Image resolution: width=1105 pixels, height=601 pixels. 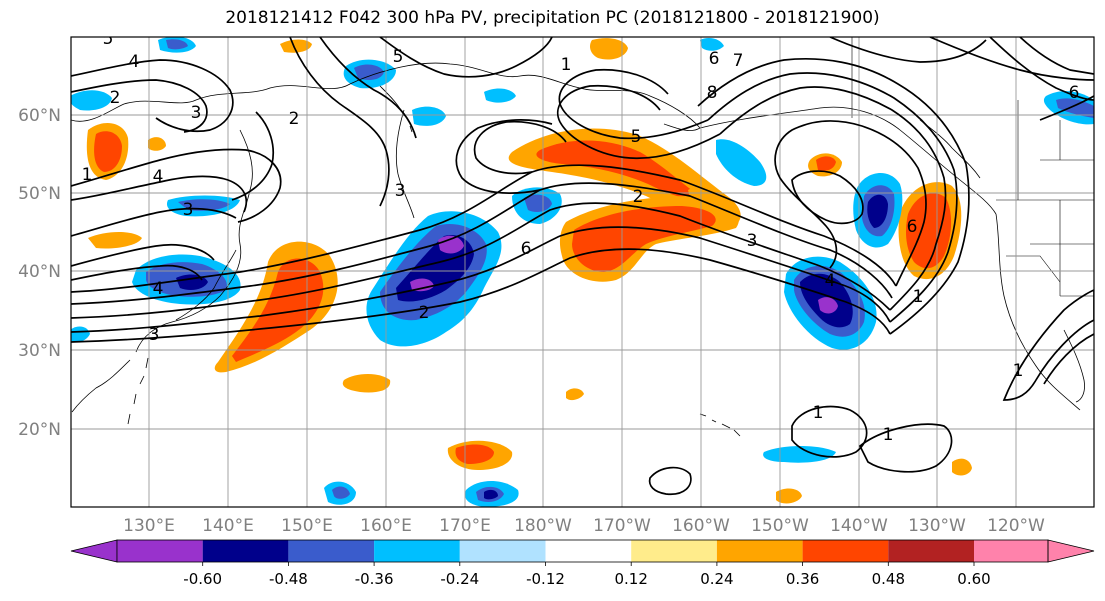 What do you see at coordinates (374, 579) in the screenshot?
I see `colorbar-tick-label: -0.36` at bounding box center [374, 579].